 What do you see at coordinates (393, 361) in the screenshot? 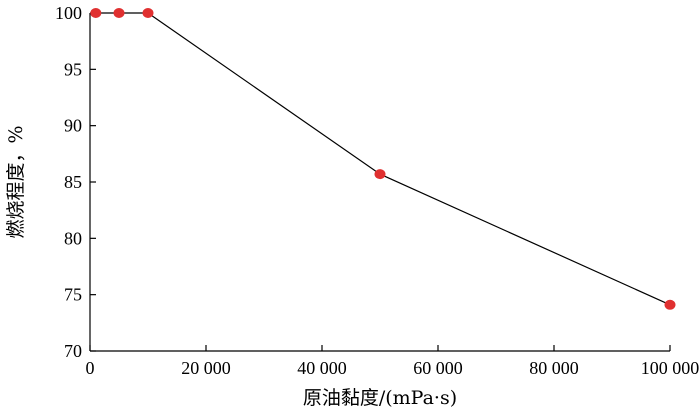
I see `x-ticks: 0 20 000 40 000 60 000 80 000 100 000` at bounding box center [393, 361].